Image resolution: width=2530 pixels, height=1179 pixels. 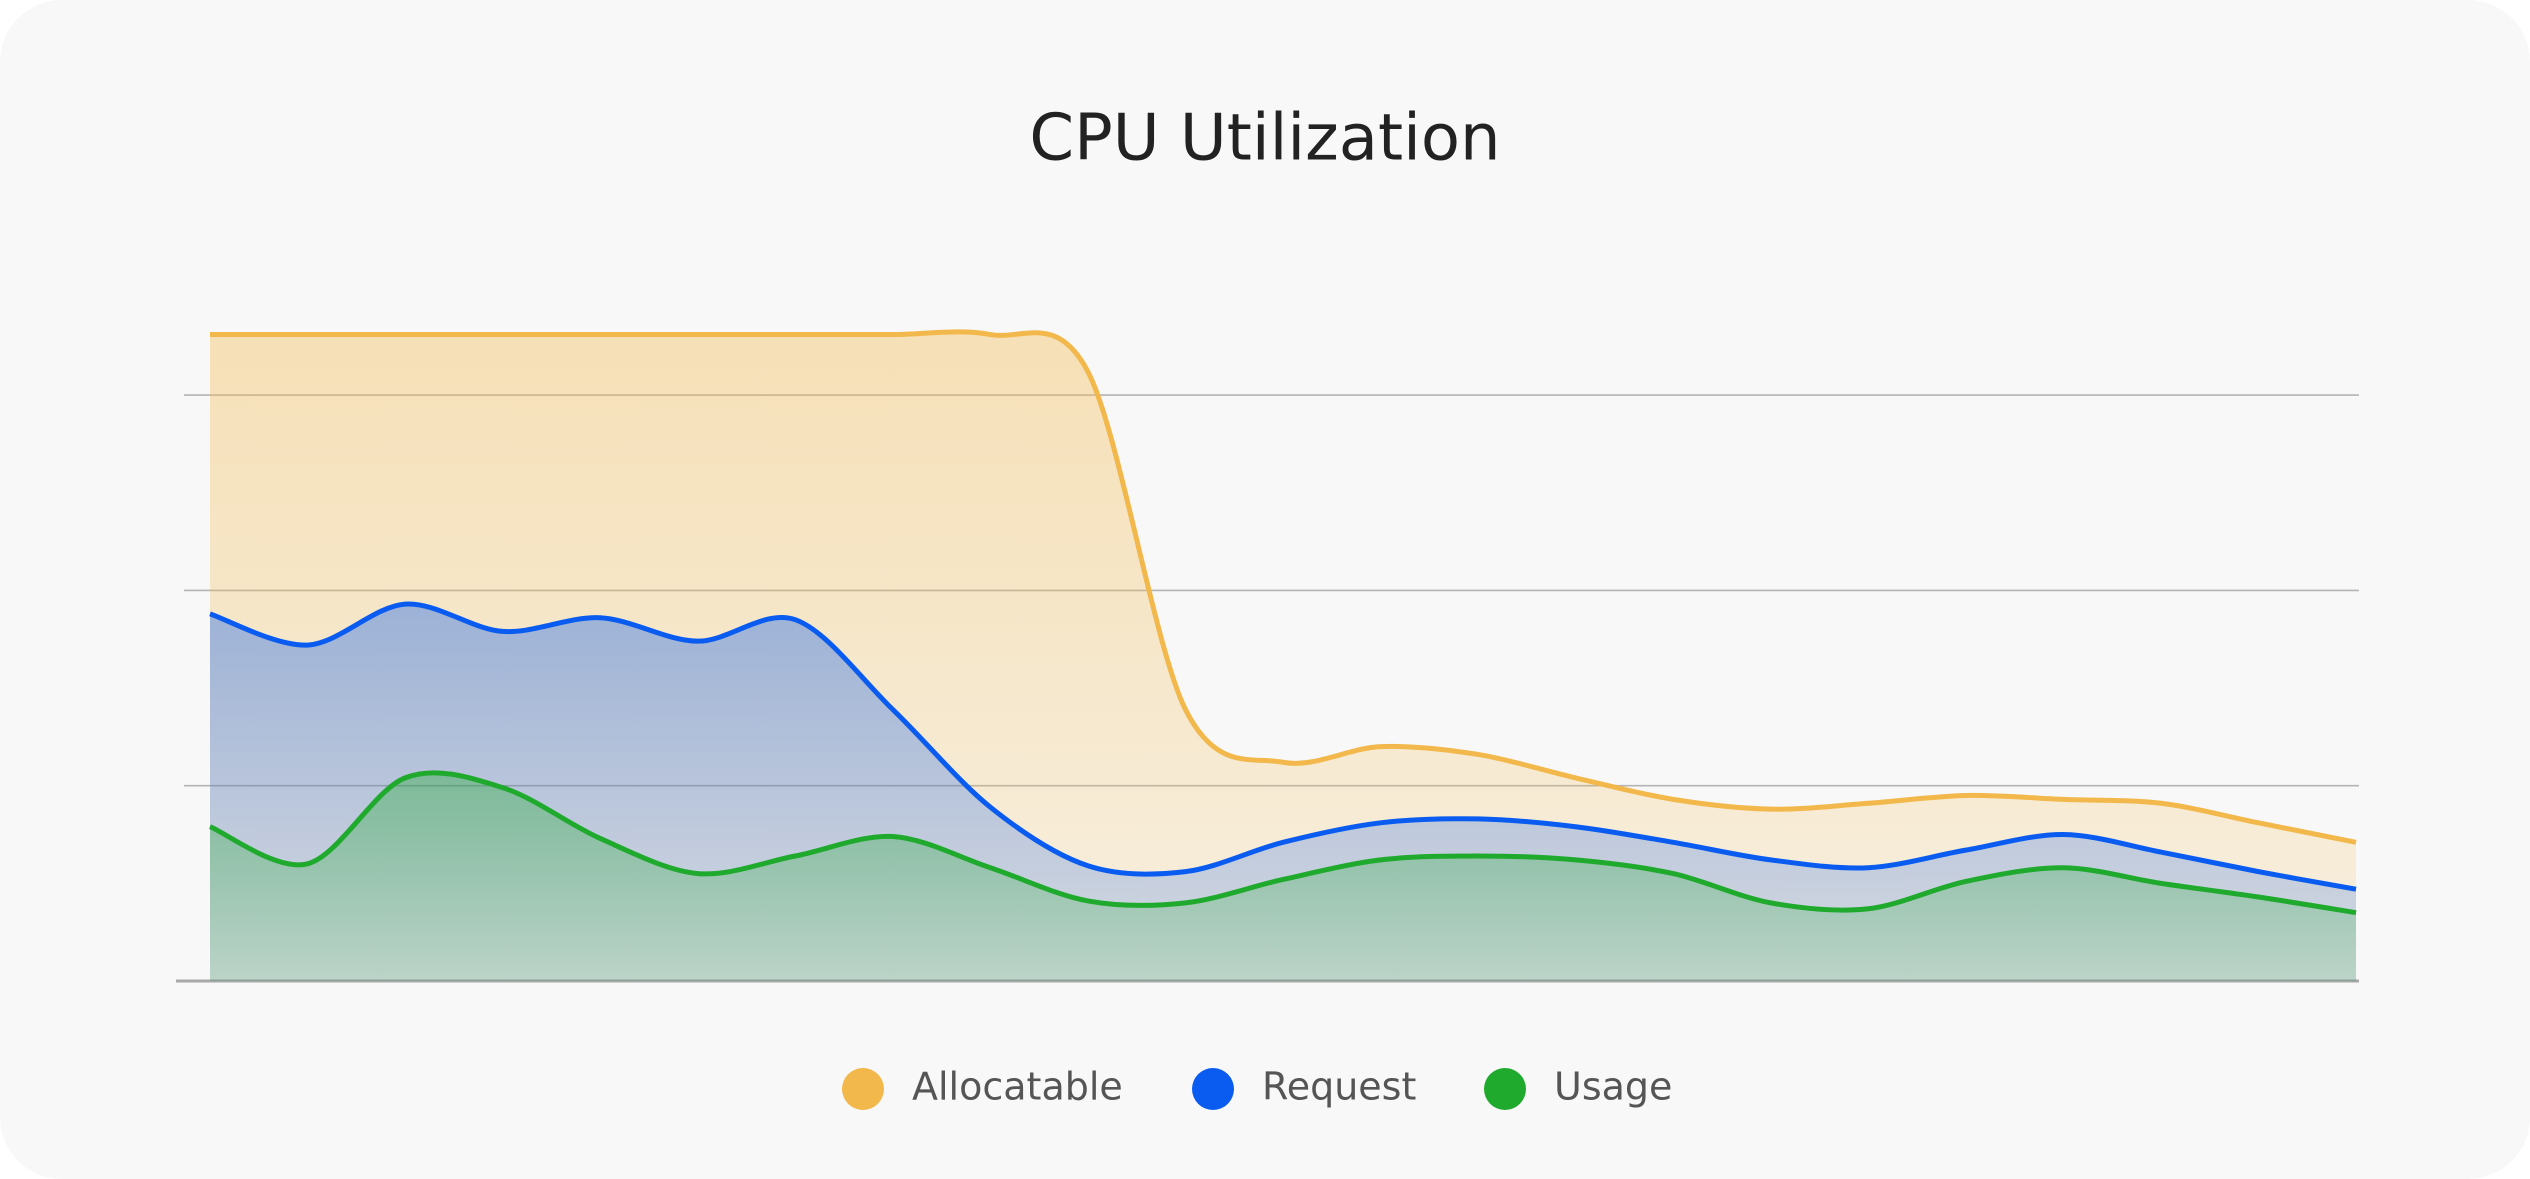 What do you see at coordinates (1339, 1087) in the screenshot?
I see `legend-label: Request` at bounding box center [1339, 1087].